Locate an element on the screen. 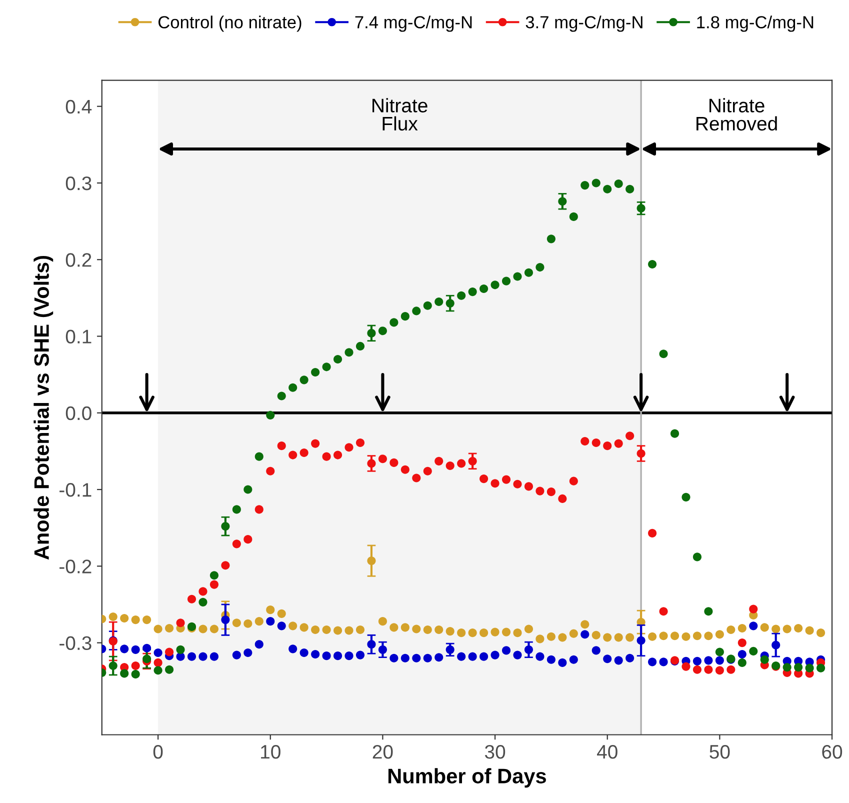 This screenshot has height=803, width=849. legend-label: Control (no nitrate) is located at coordinates (230, 24).